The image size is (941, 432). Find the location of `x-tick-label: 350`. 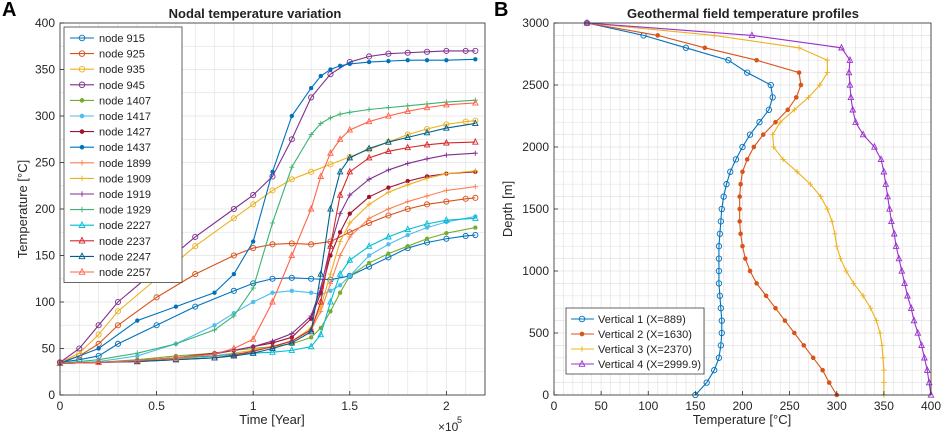

x-tick-label: 350 is located at coordinates (884, 406).